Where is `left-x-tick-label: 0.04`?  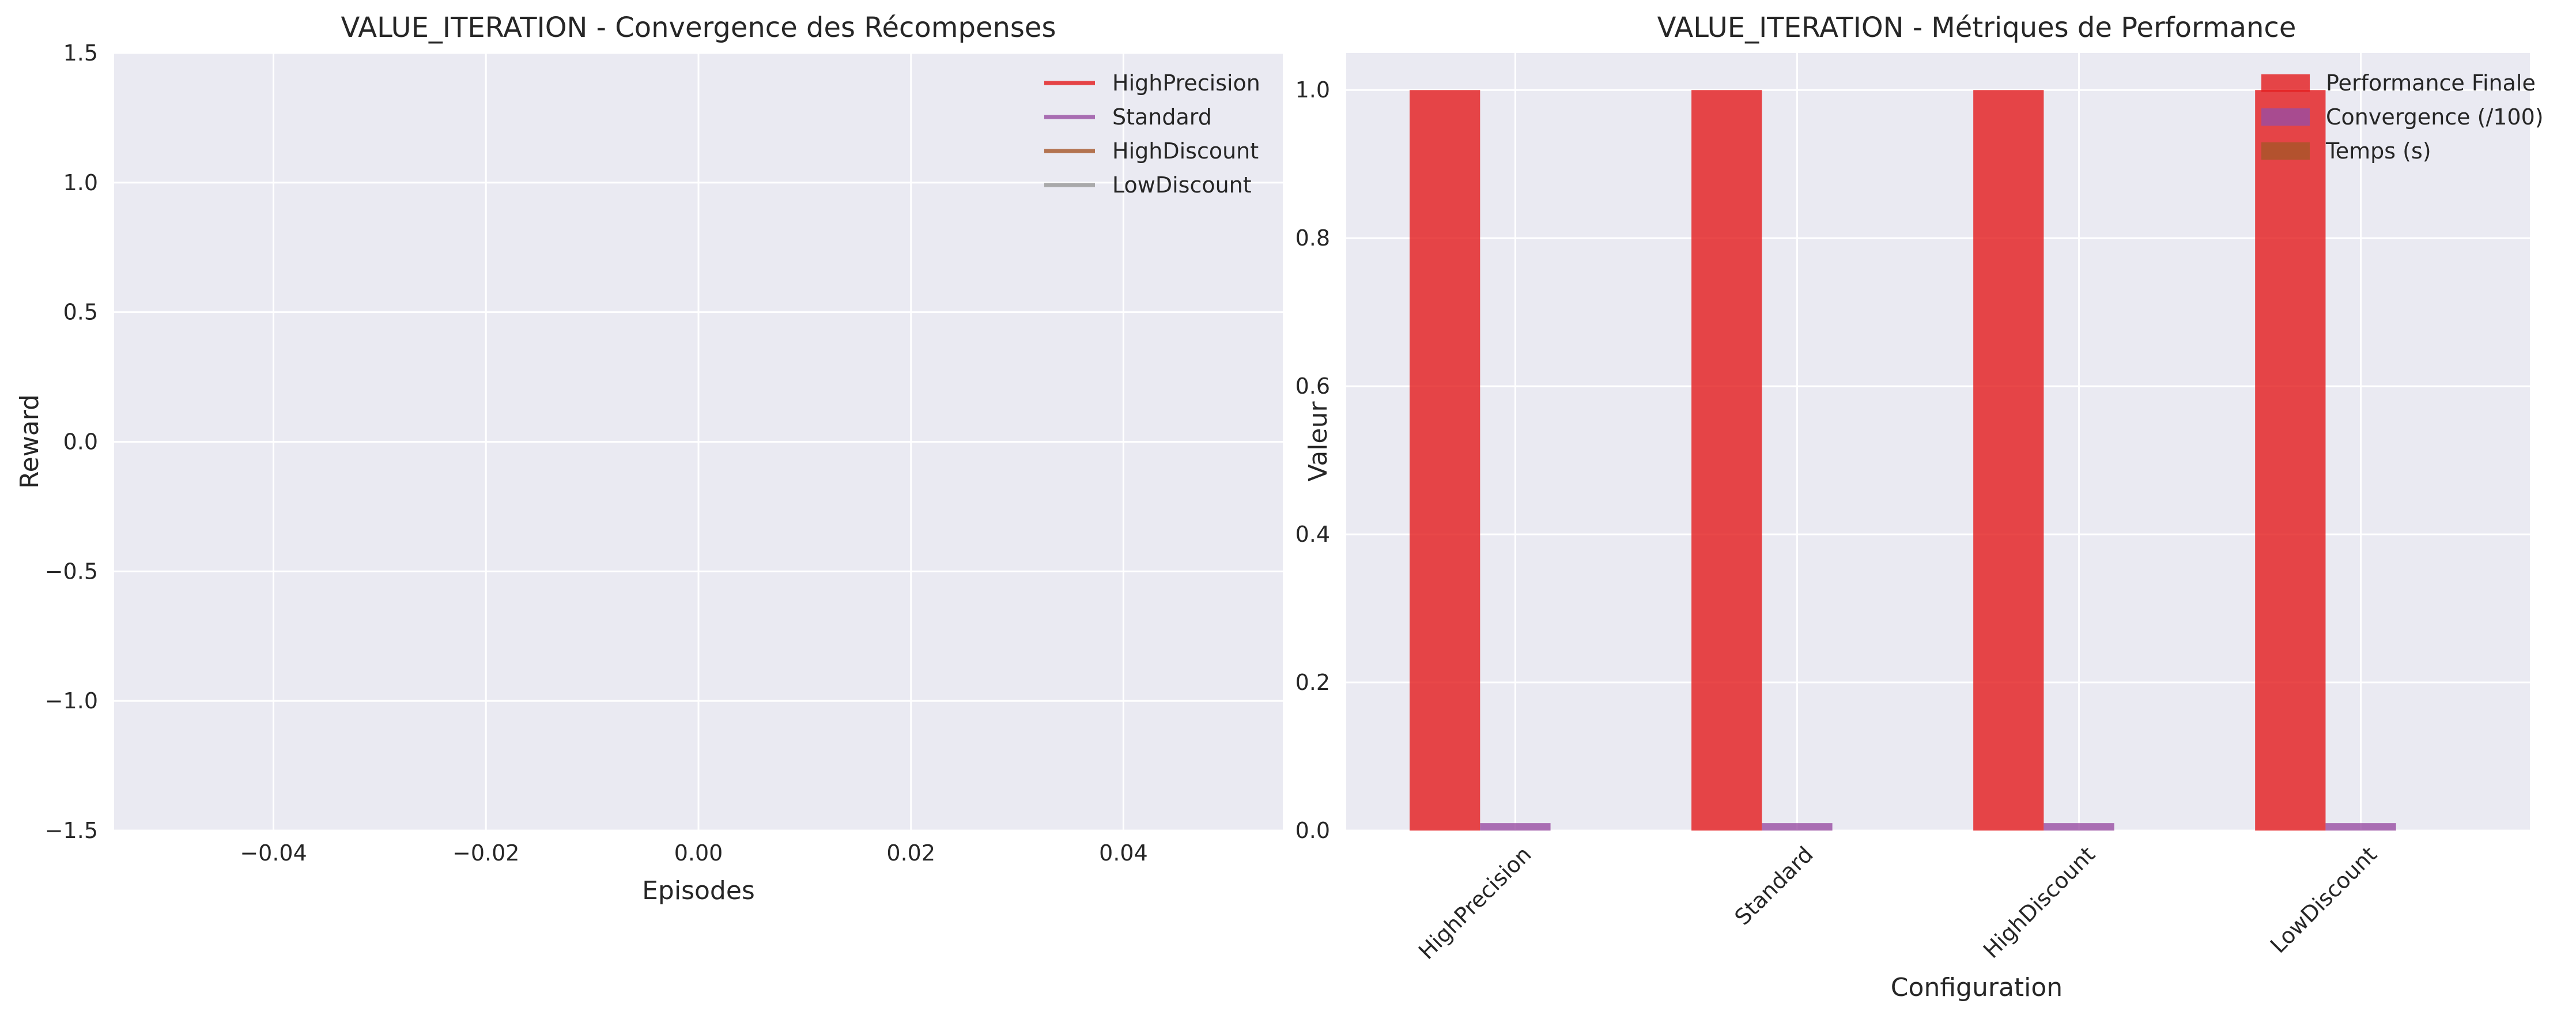
left-x-tick-label: 0.04 is located at coordinates (1123, 853).